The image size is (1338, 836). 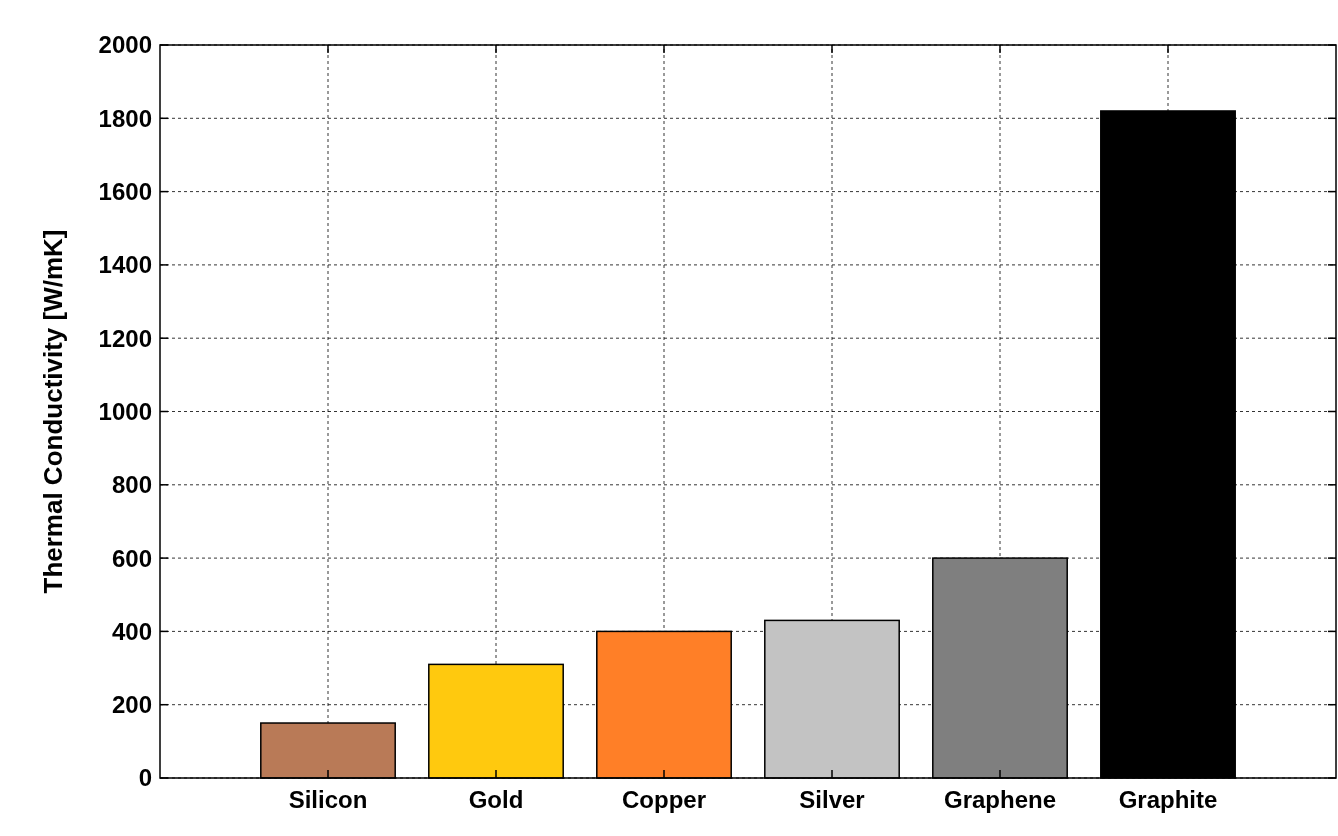 I want to click on x-tick-label: Silicon, so click(x=328, y=799).